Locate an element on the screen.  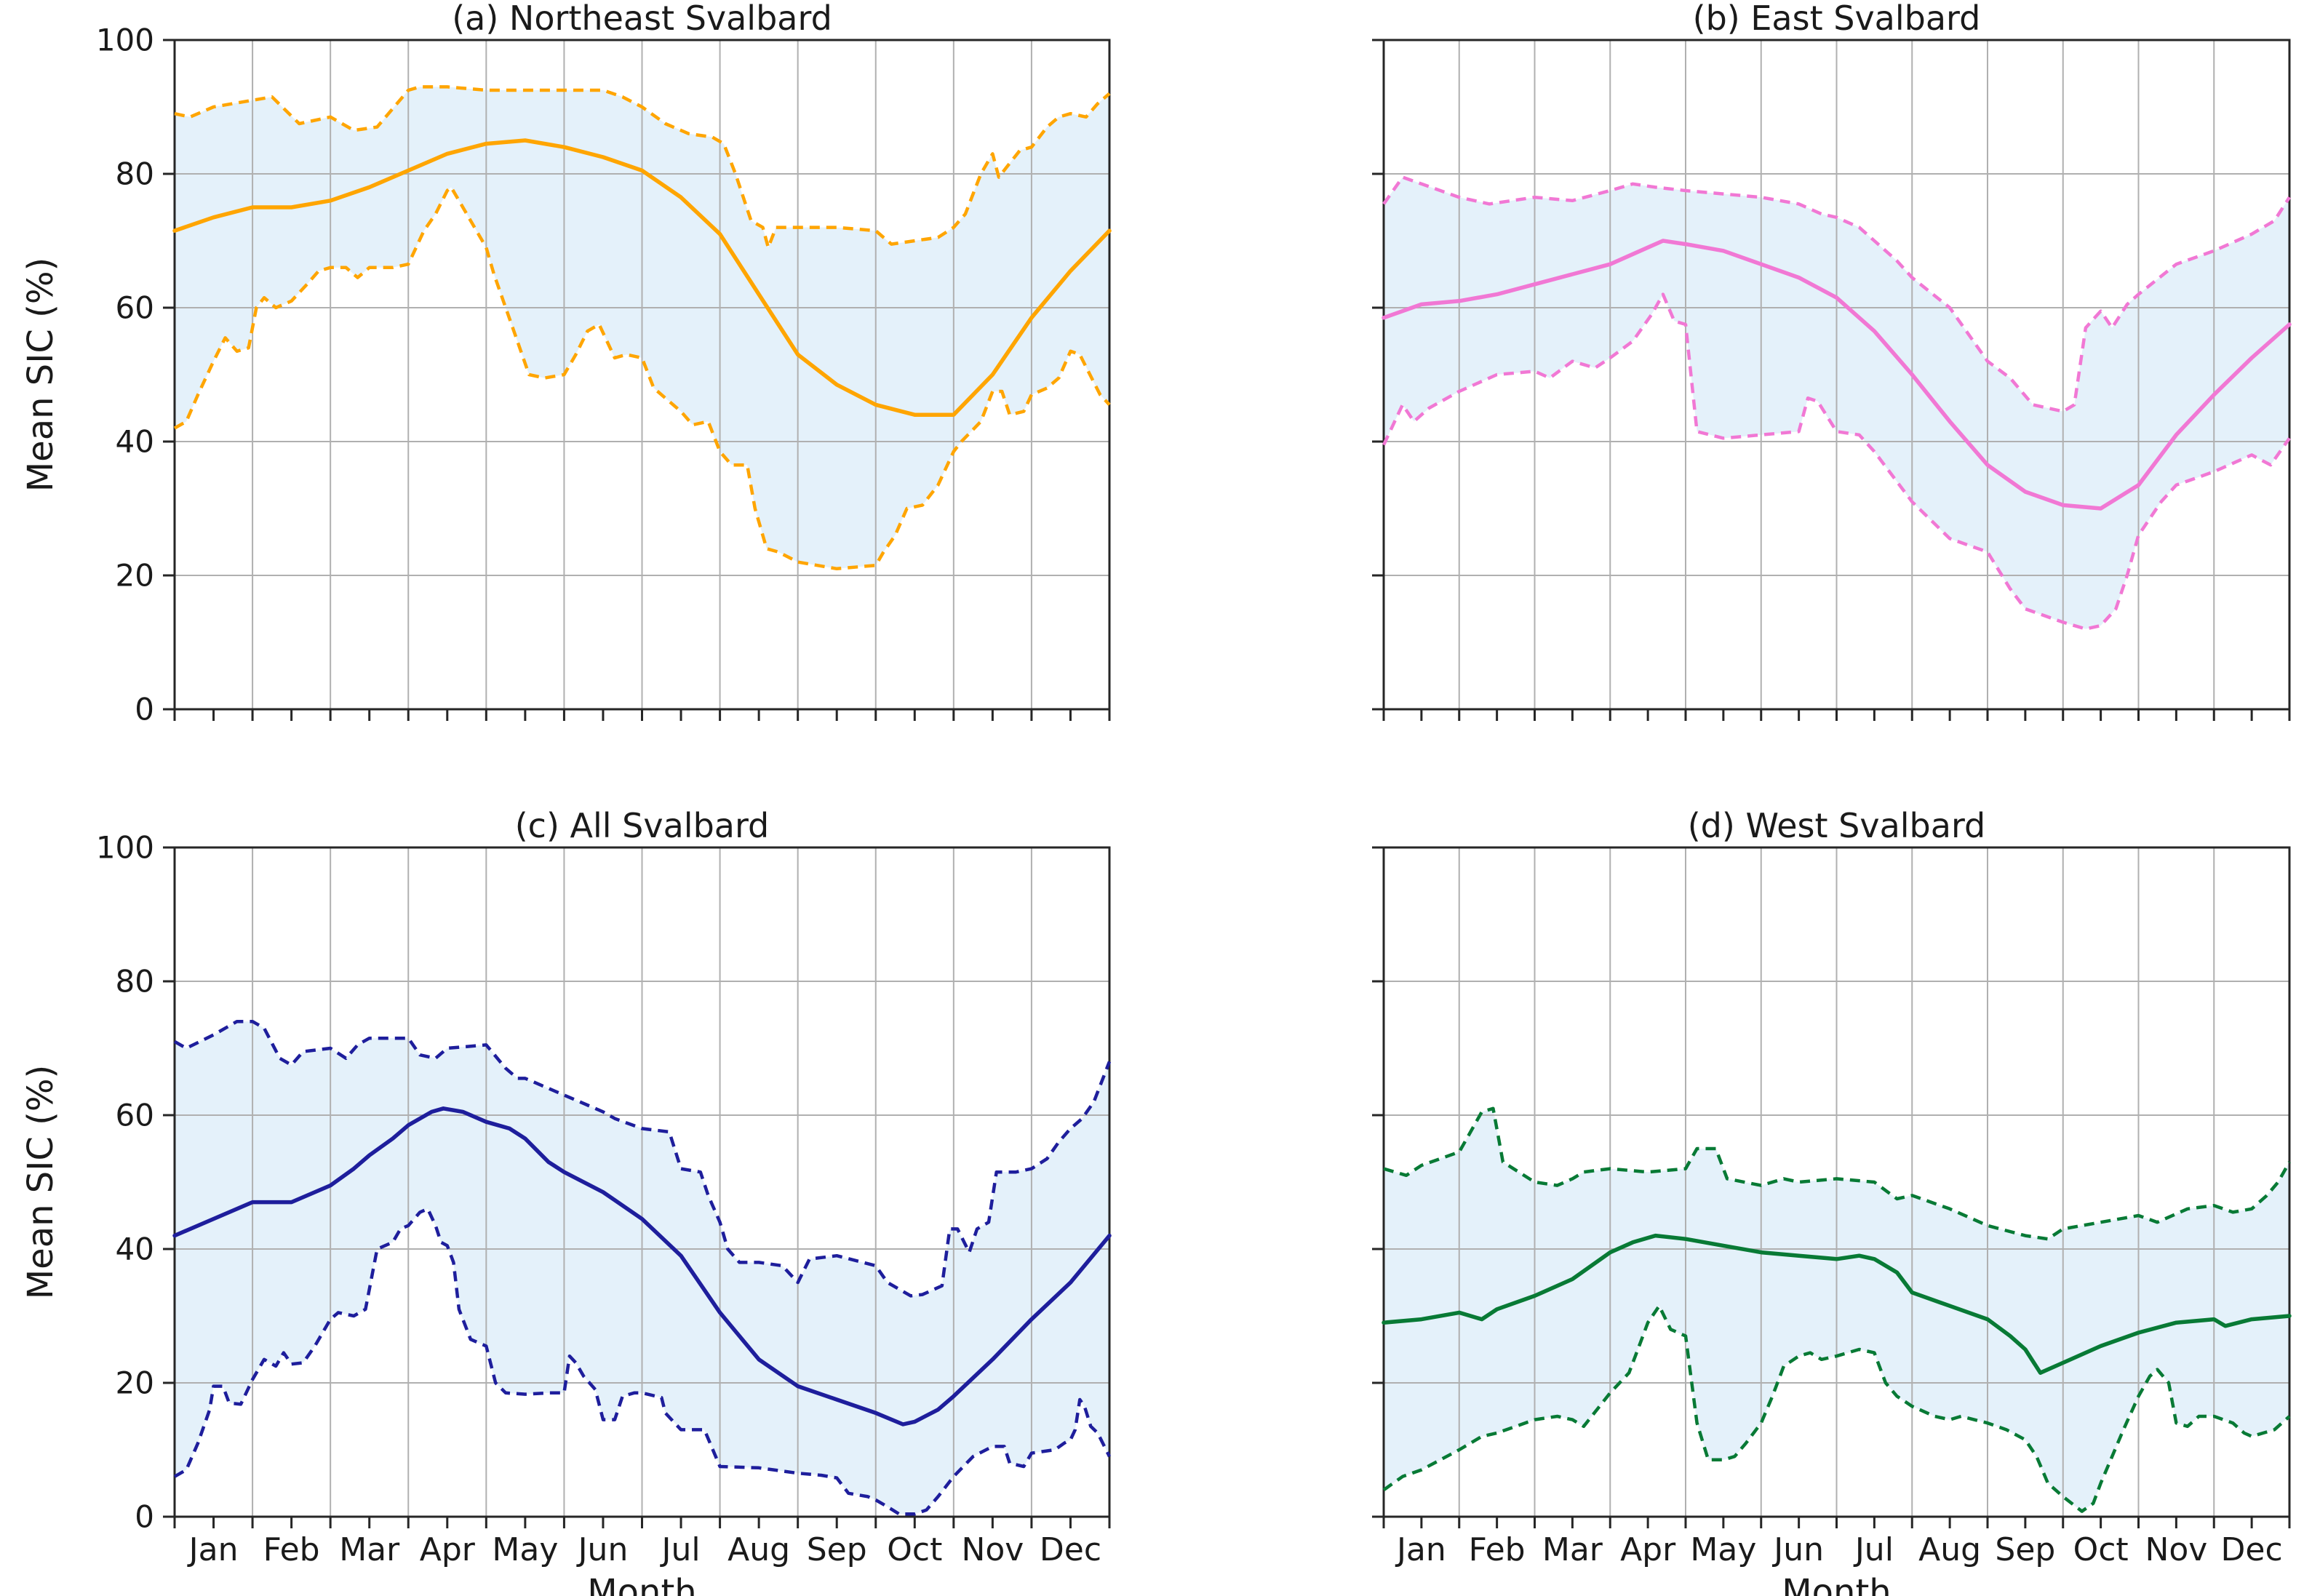
panel-c-mean-line is located at coordinates (642, 1266).